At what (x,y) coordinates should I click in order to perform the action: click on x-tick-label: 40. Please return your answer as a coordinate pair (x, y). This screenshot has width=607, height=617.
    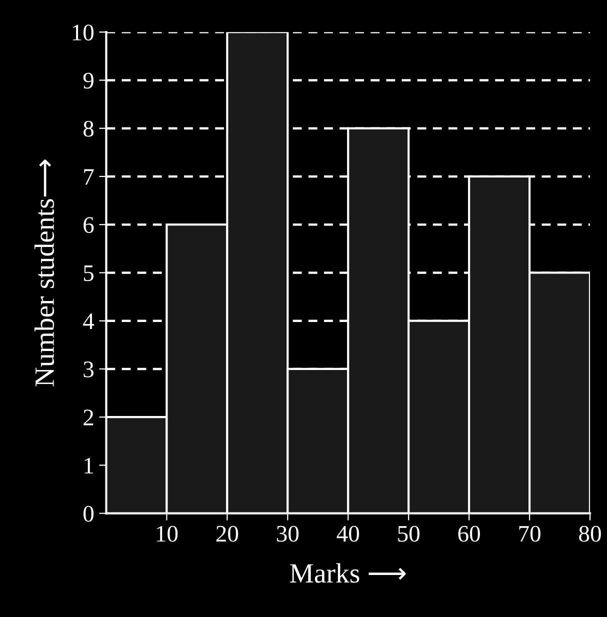
    Looking at the image, I should click on (348, 534).